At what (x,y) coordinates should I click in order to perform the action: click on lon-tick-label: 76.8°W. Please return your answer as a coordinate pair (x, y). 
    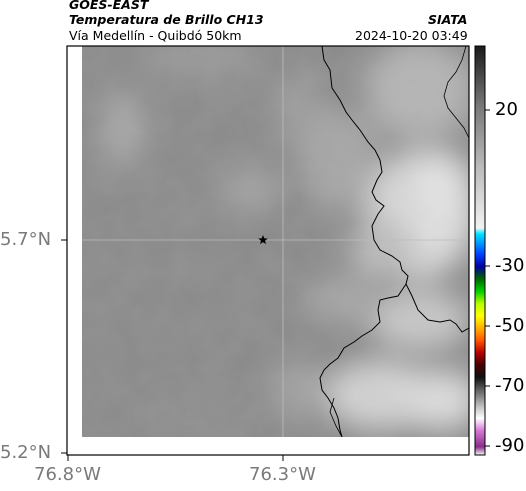
    Looking at the image, I should click on (67, 474).